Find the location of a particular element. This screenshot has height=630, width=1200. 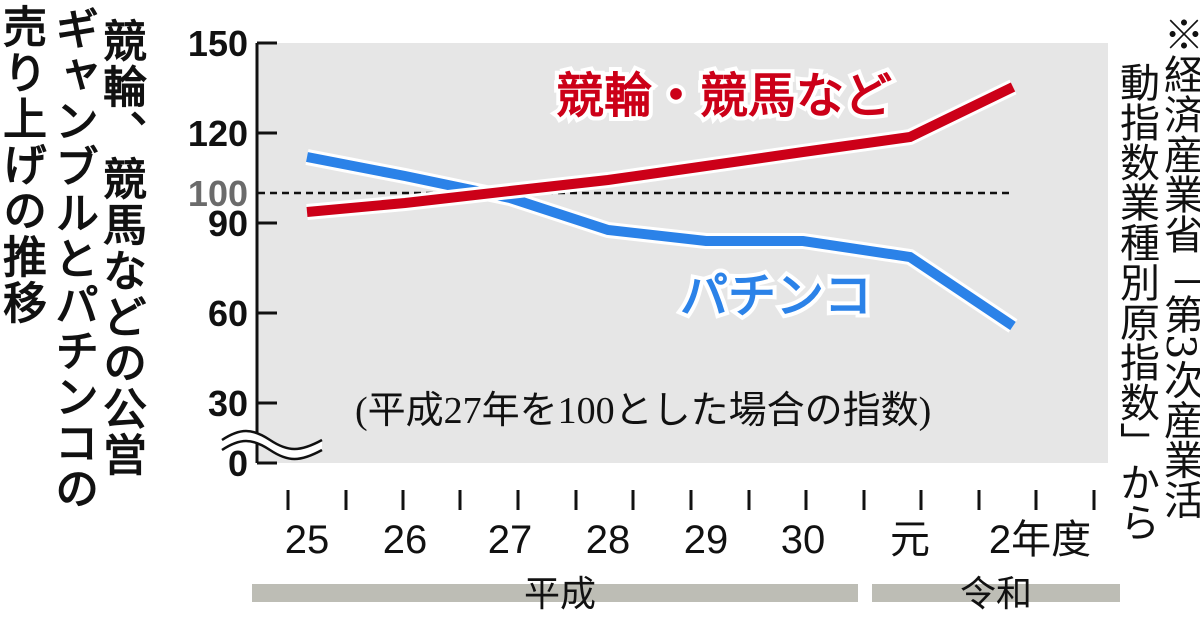

era-bar-reiwa is located at coordinates (996, 593).